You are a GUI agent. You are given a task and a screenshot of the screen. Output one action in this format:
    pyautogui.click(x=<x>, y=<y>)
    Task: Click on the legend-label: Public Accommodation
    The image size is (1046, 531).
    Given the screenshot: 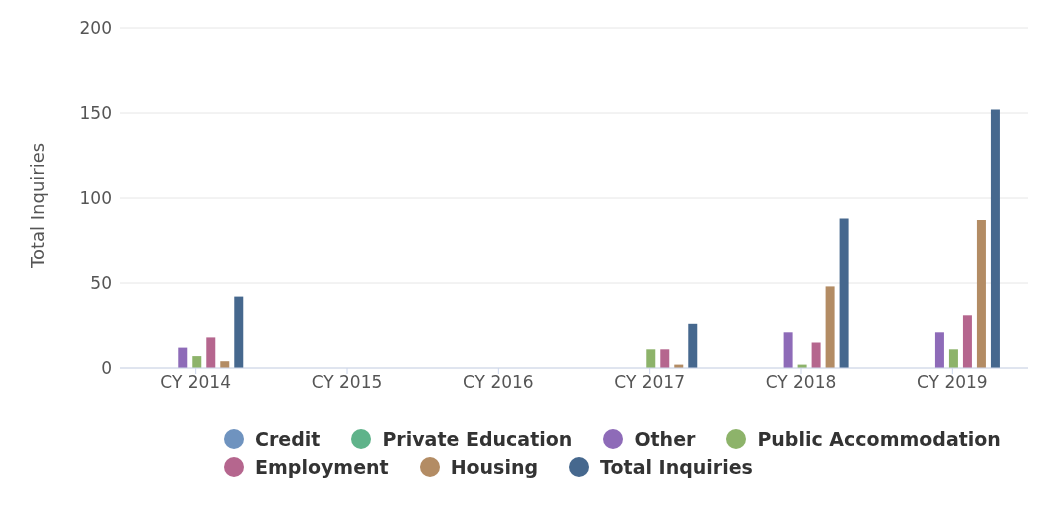 What is the action you would take?
    pyautogui.click(x=879, y=439)
    